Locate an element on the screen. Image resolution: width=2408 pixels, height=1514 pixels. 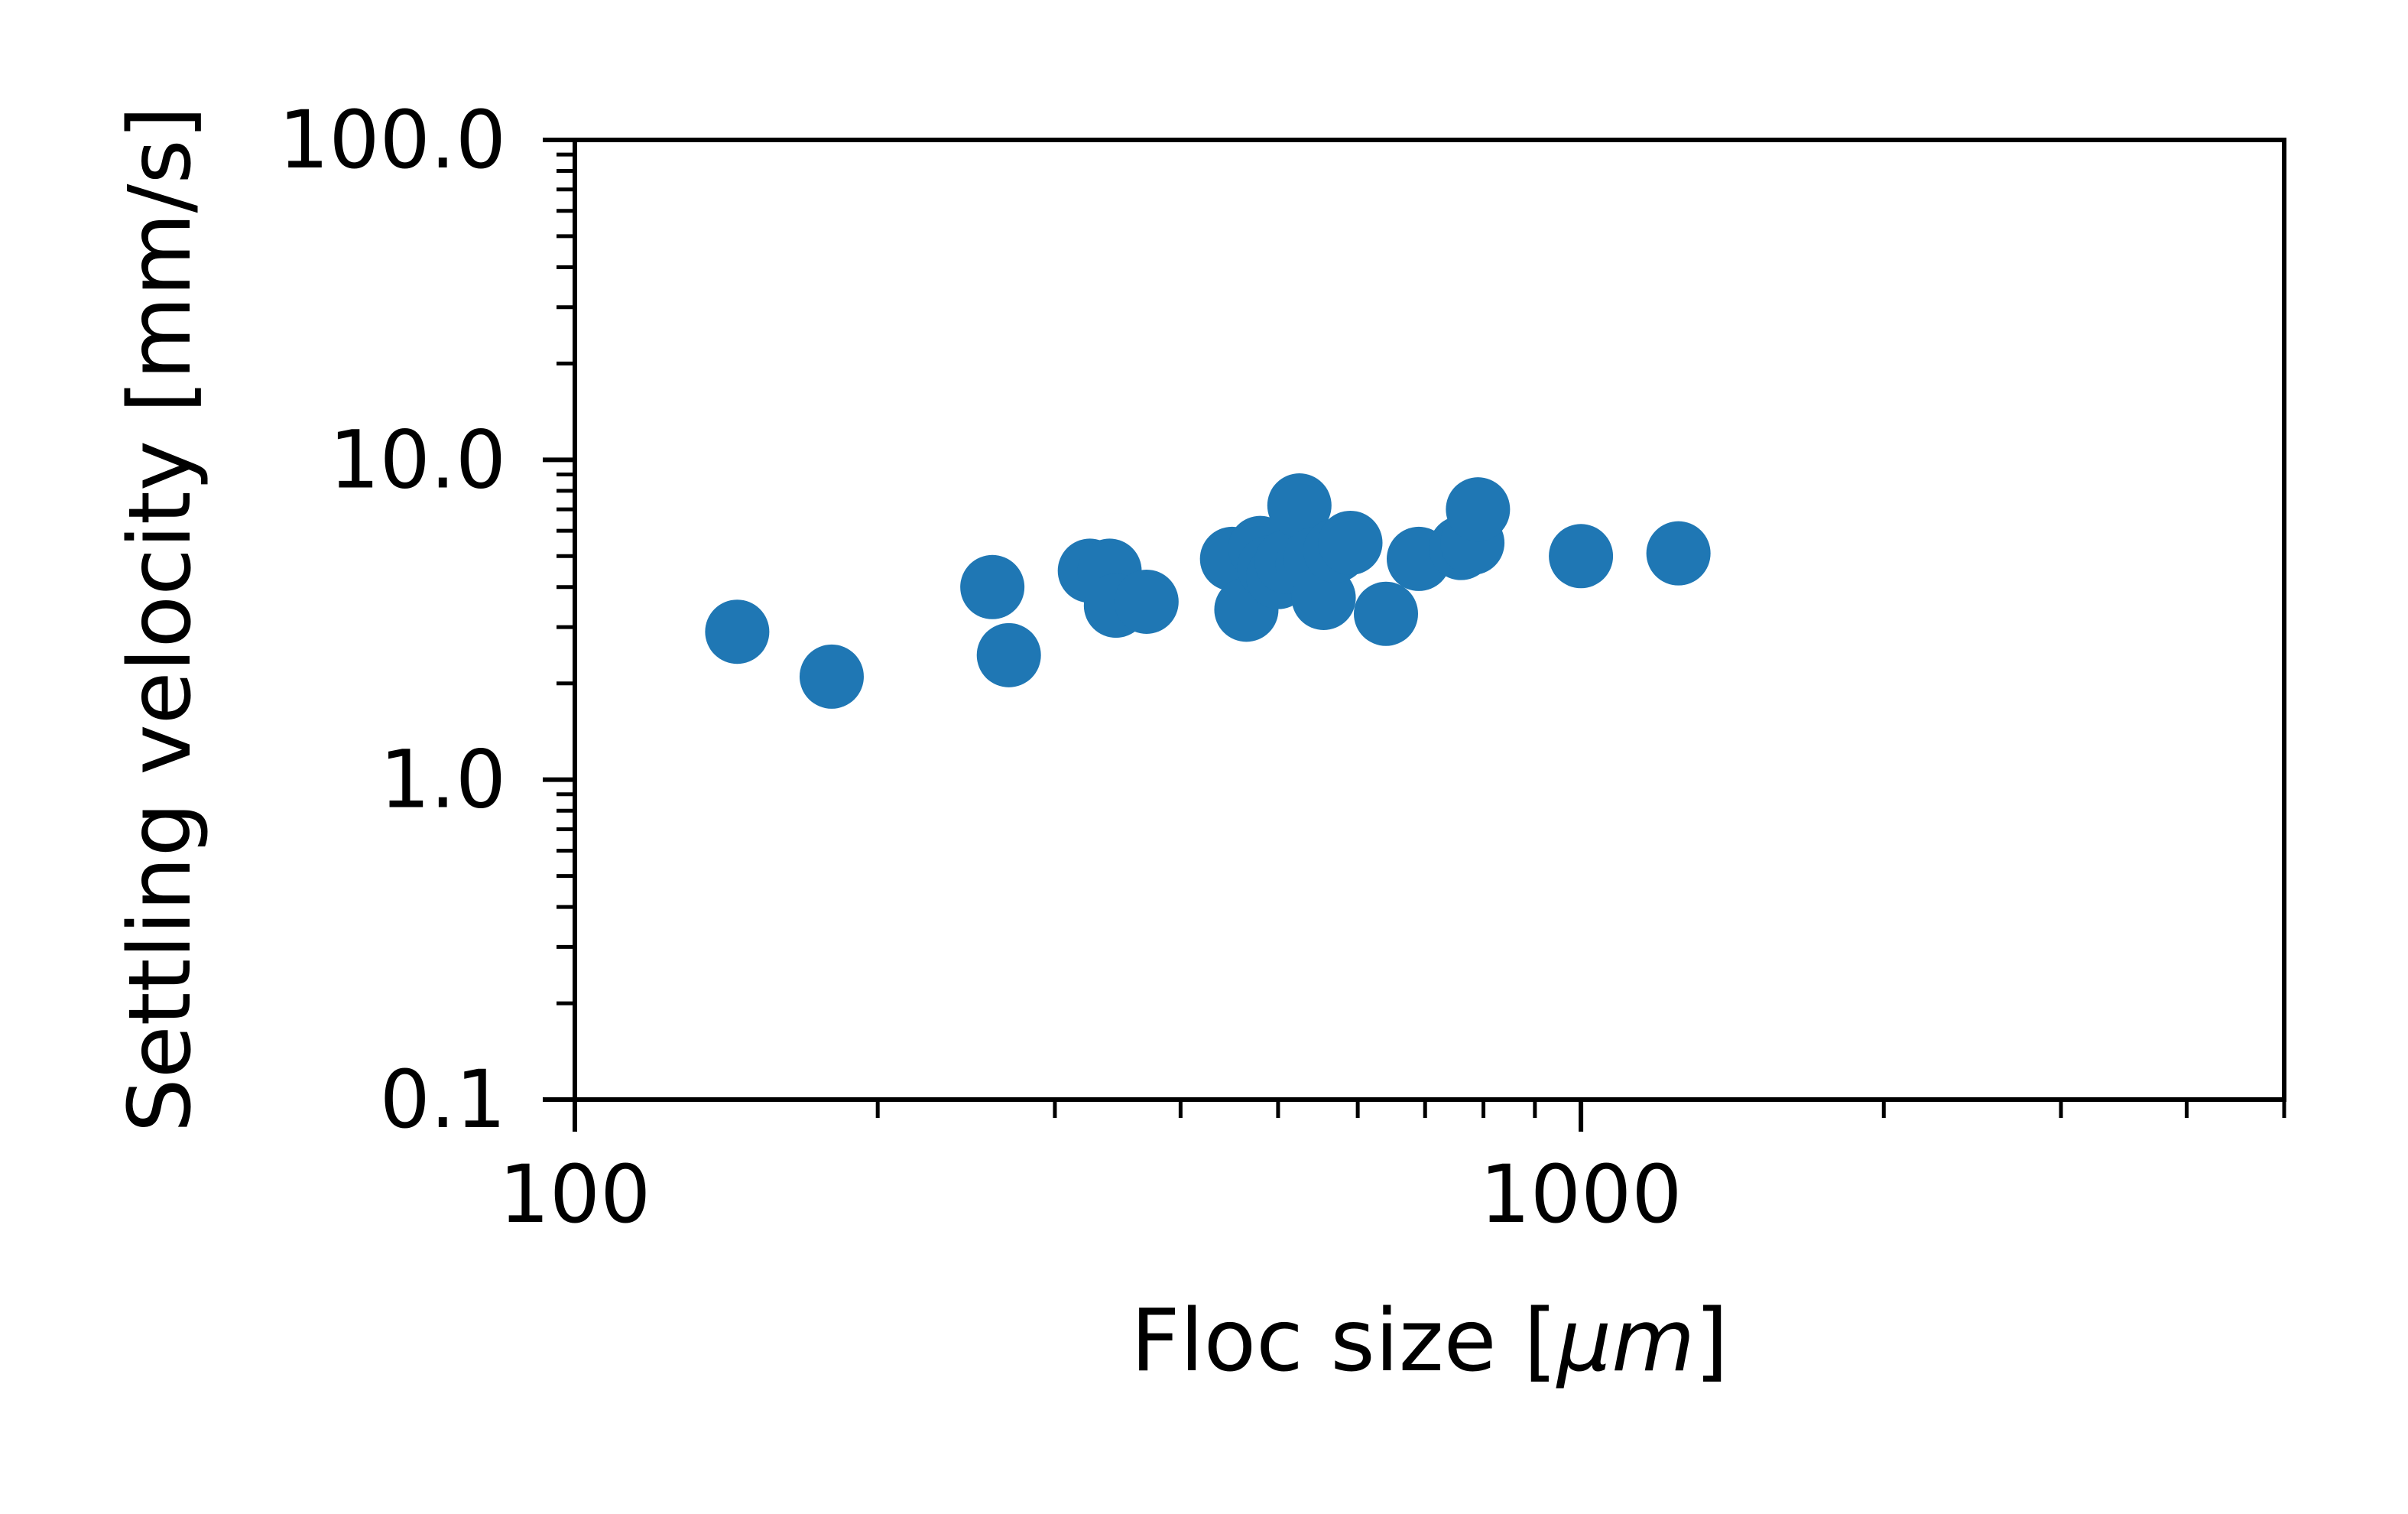
x-axis-label: Floc size [μm] is located at coordinates (1430, 1341).